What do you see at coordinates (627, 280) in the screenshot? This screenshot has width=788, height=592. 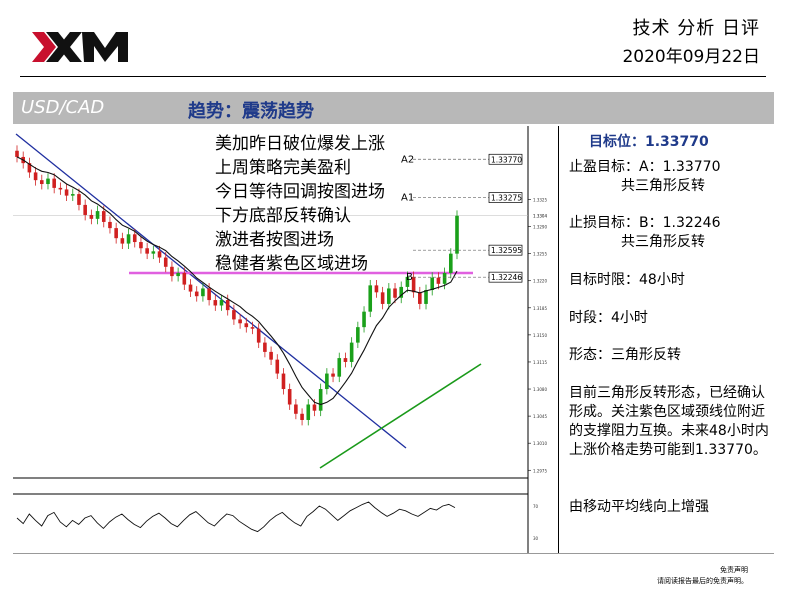 I see `target-timeframe: 目标时限：48小时` at bounding box center [627, 280].